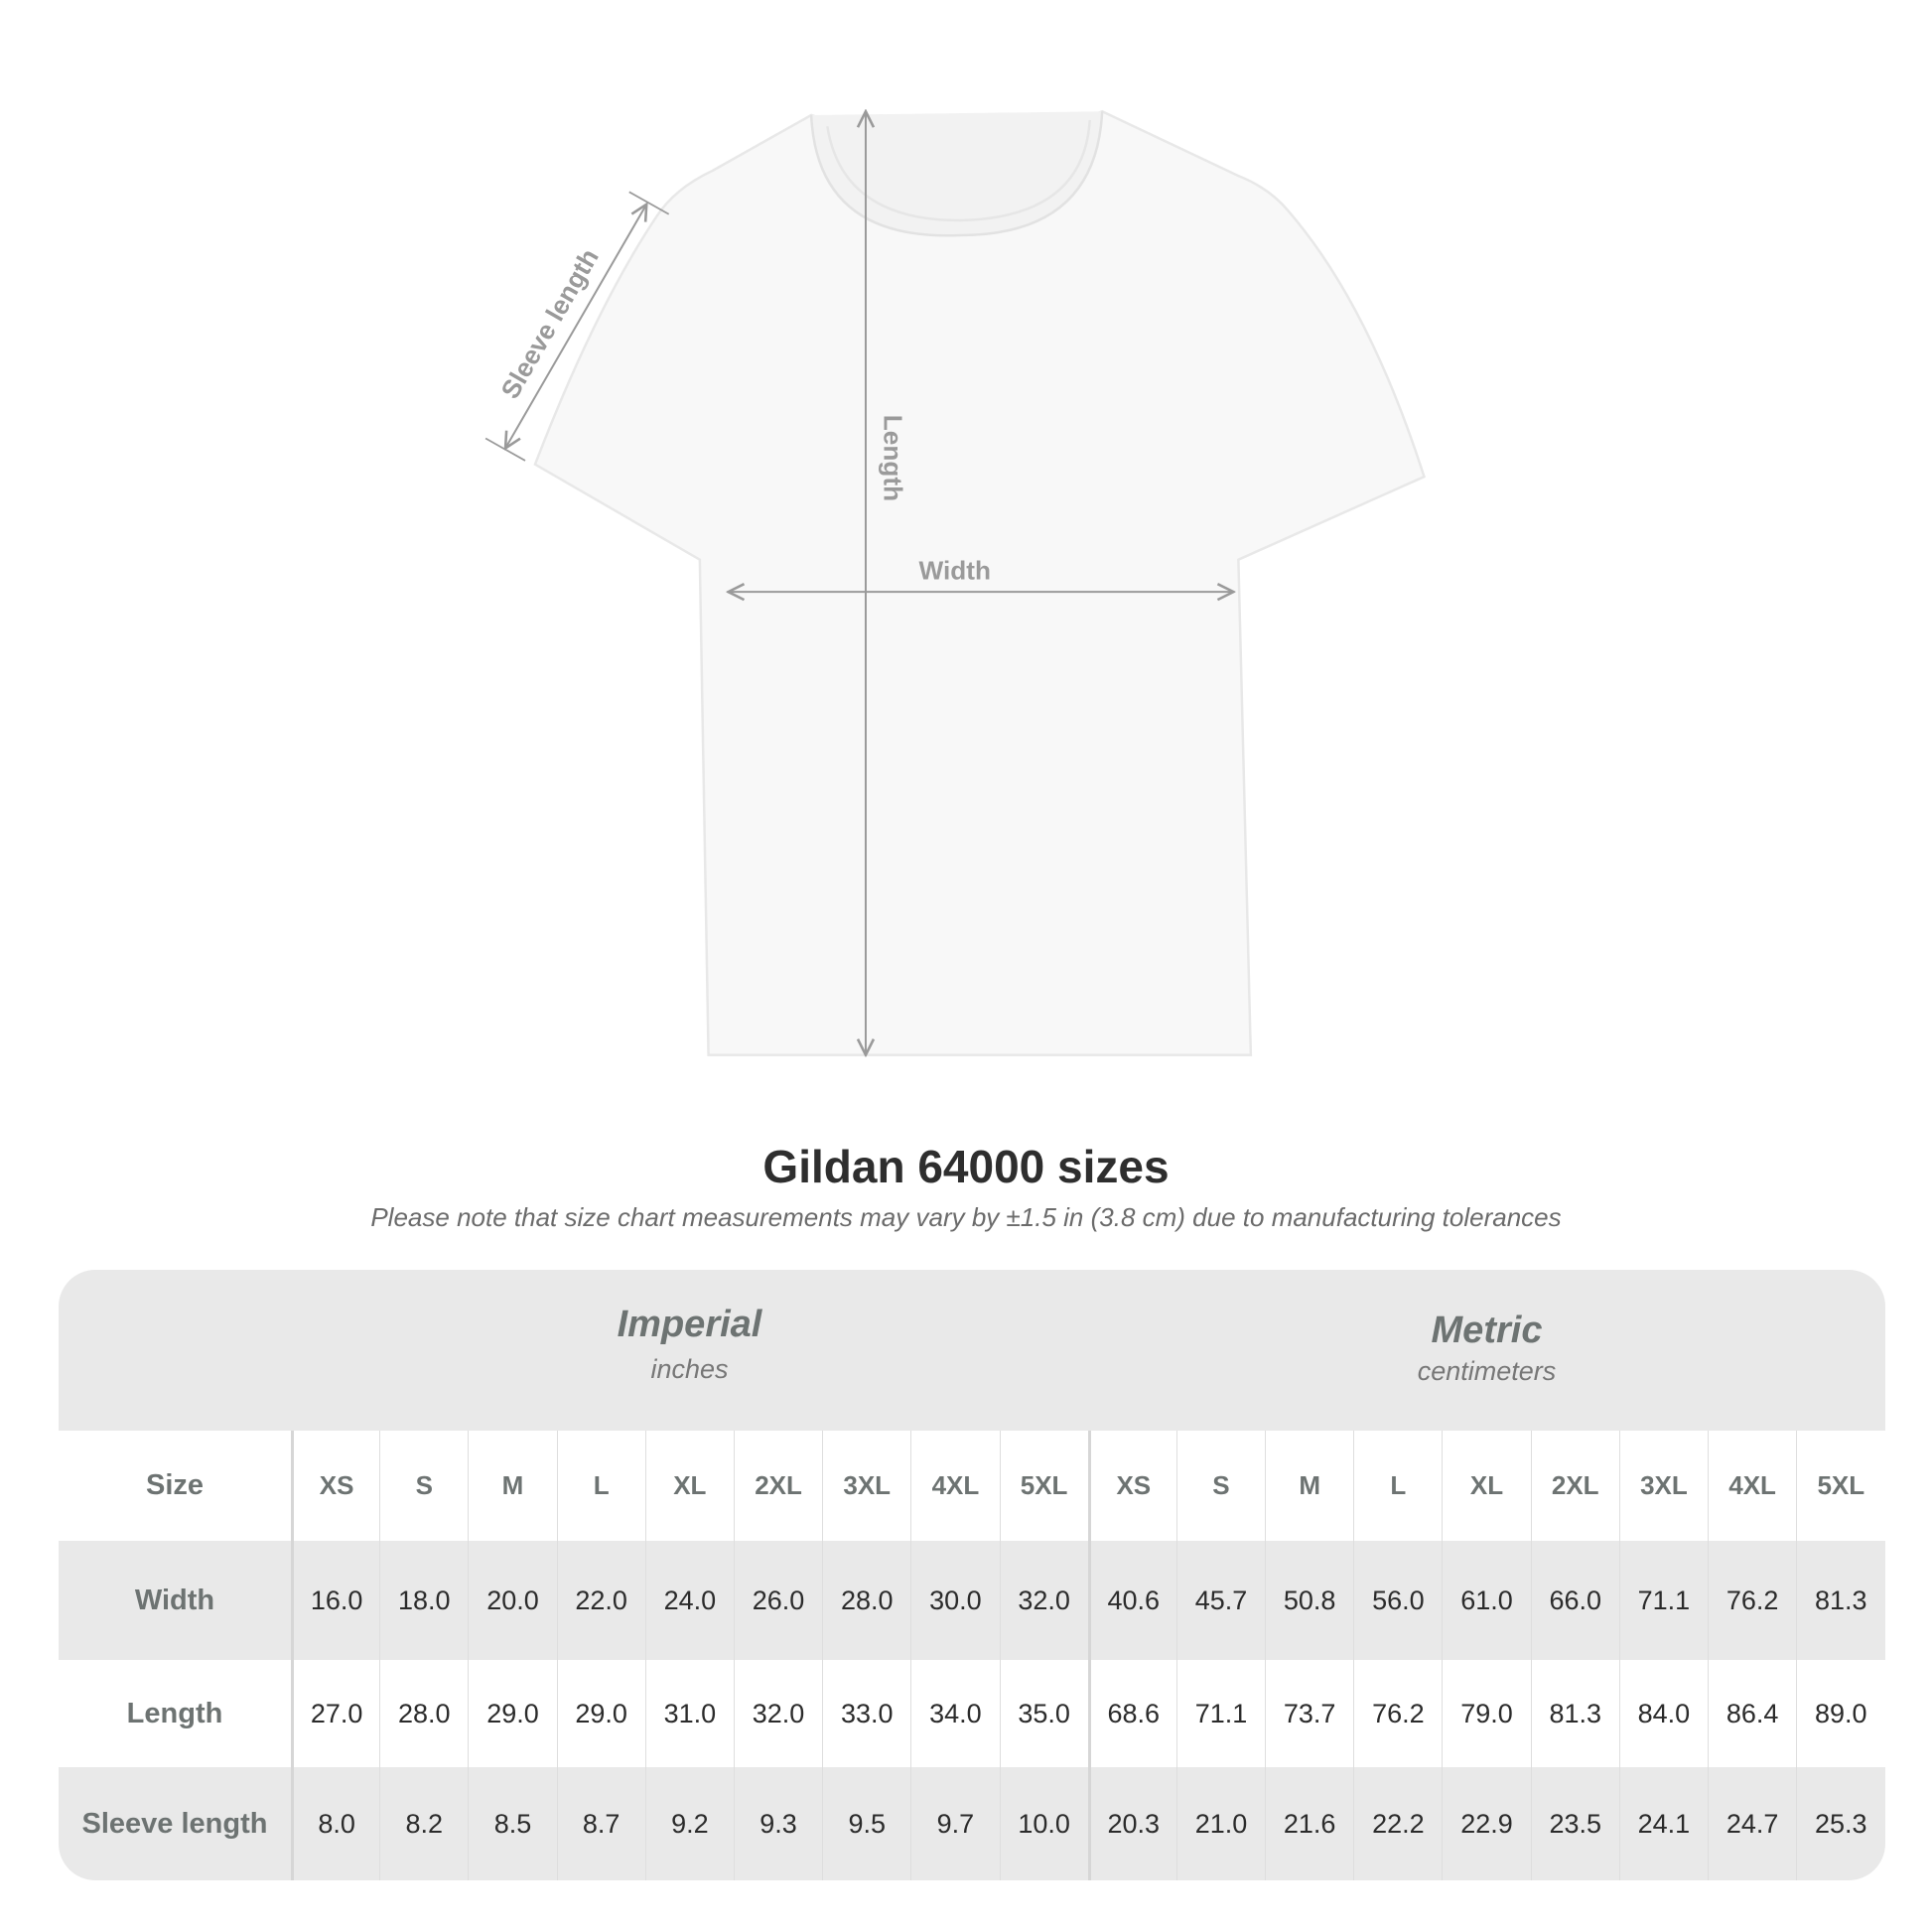 This screenshot has width=1932, height=1932. What do you see at coordinates (1398, 1823) in the screenshot?
I see `table-cell: 22.2` at bounding box center [1398, 1823].